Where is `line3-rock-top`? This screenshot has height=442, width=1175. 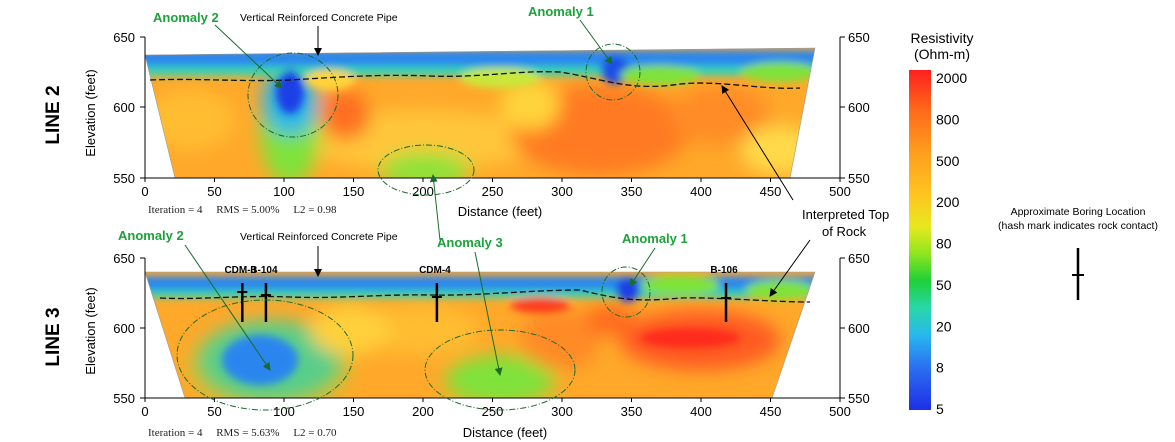
line3-rock-top is located at coordinates (485, 296).